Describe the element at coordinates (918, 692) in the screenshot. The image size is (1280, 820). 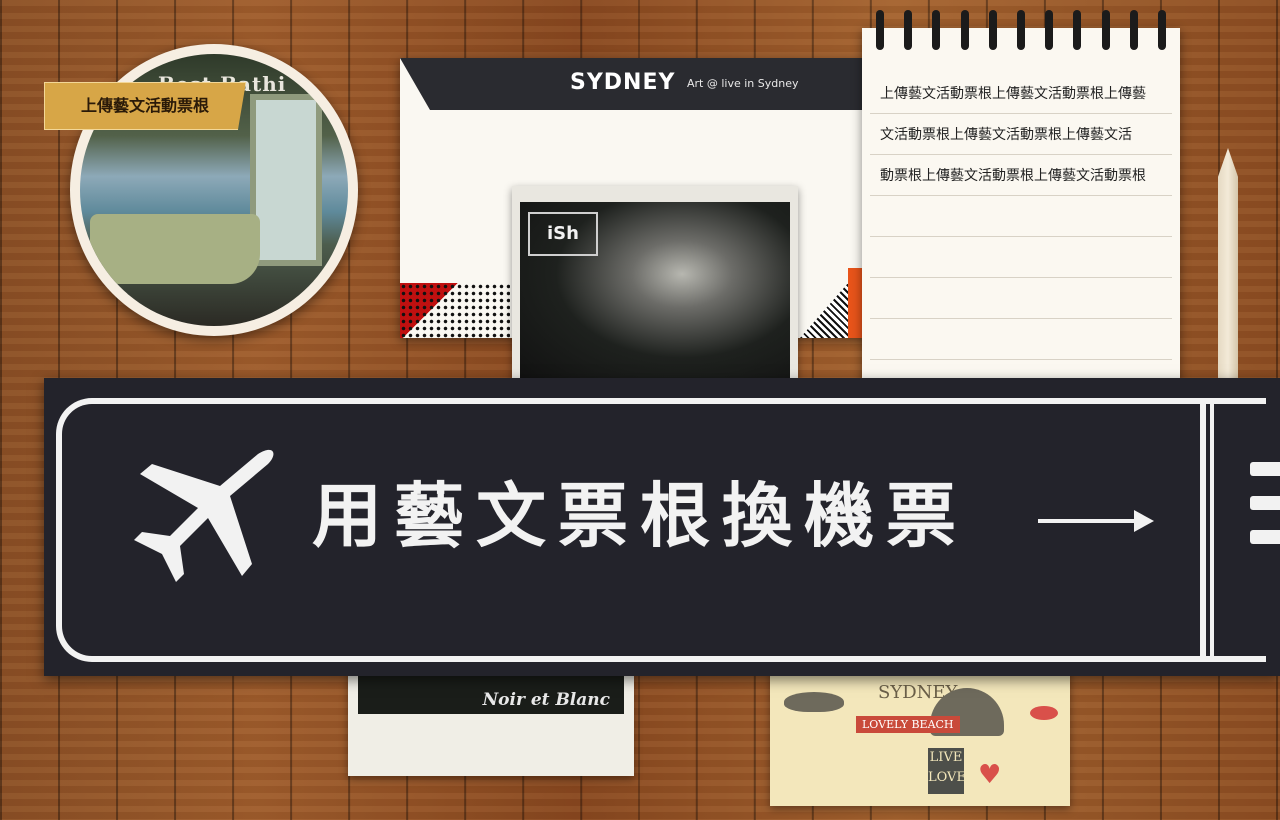
I see `poster-city: SYDNEY` at that location.